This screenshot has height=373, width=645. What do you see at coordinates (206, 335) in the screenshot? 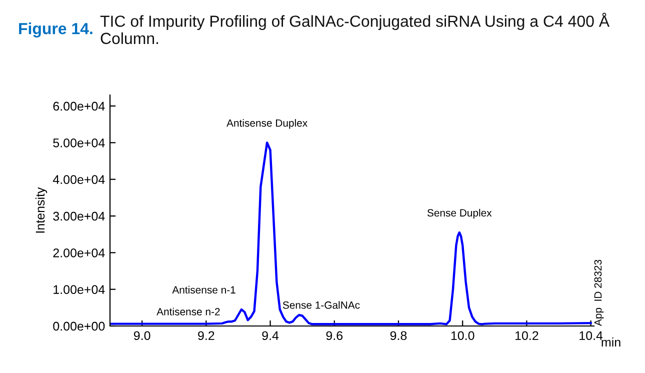
I see `x-tick-label: 9.2` at bounding box center [206, 335].